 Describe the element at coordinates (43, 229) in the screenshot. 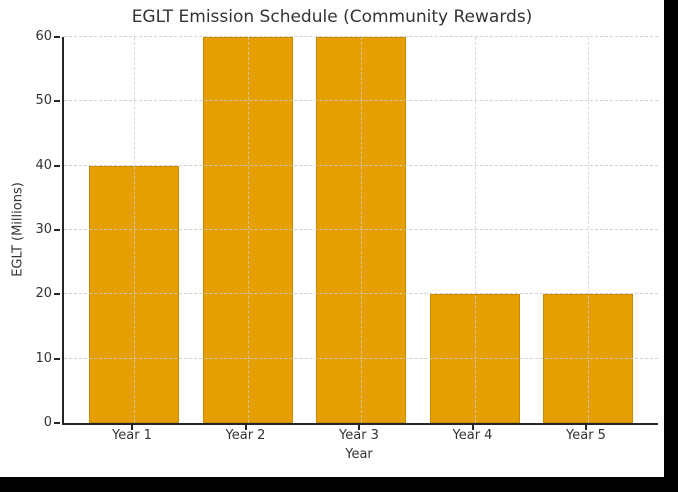

I see `y-tick-label: 30` at that location.